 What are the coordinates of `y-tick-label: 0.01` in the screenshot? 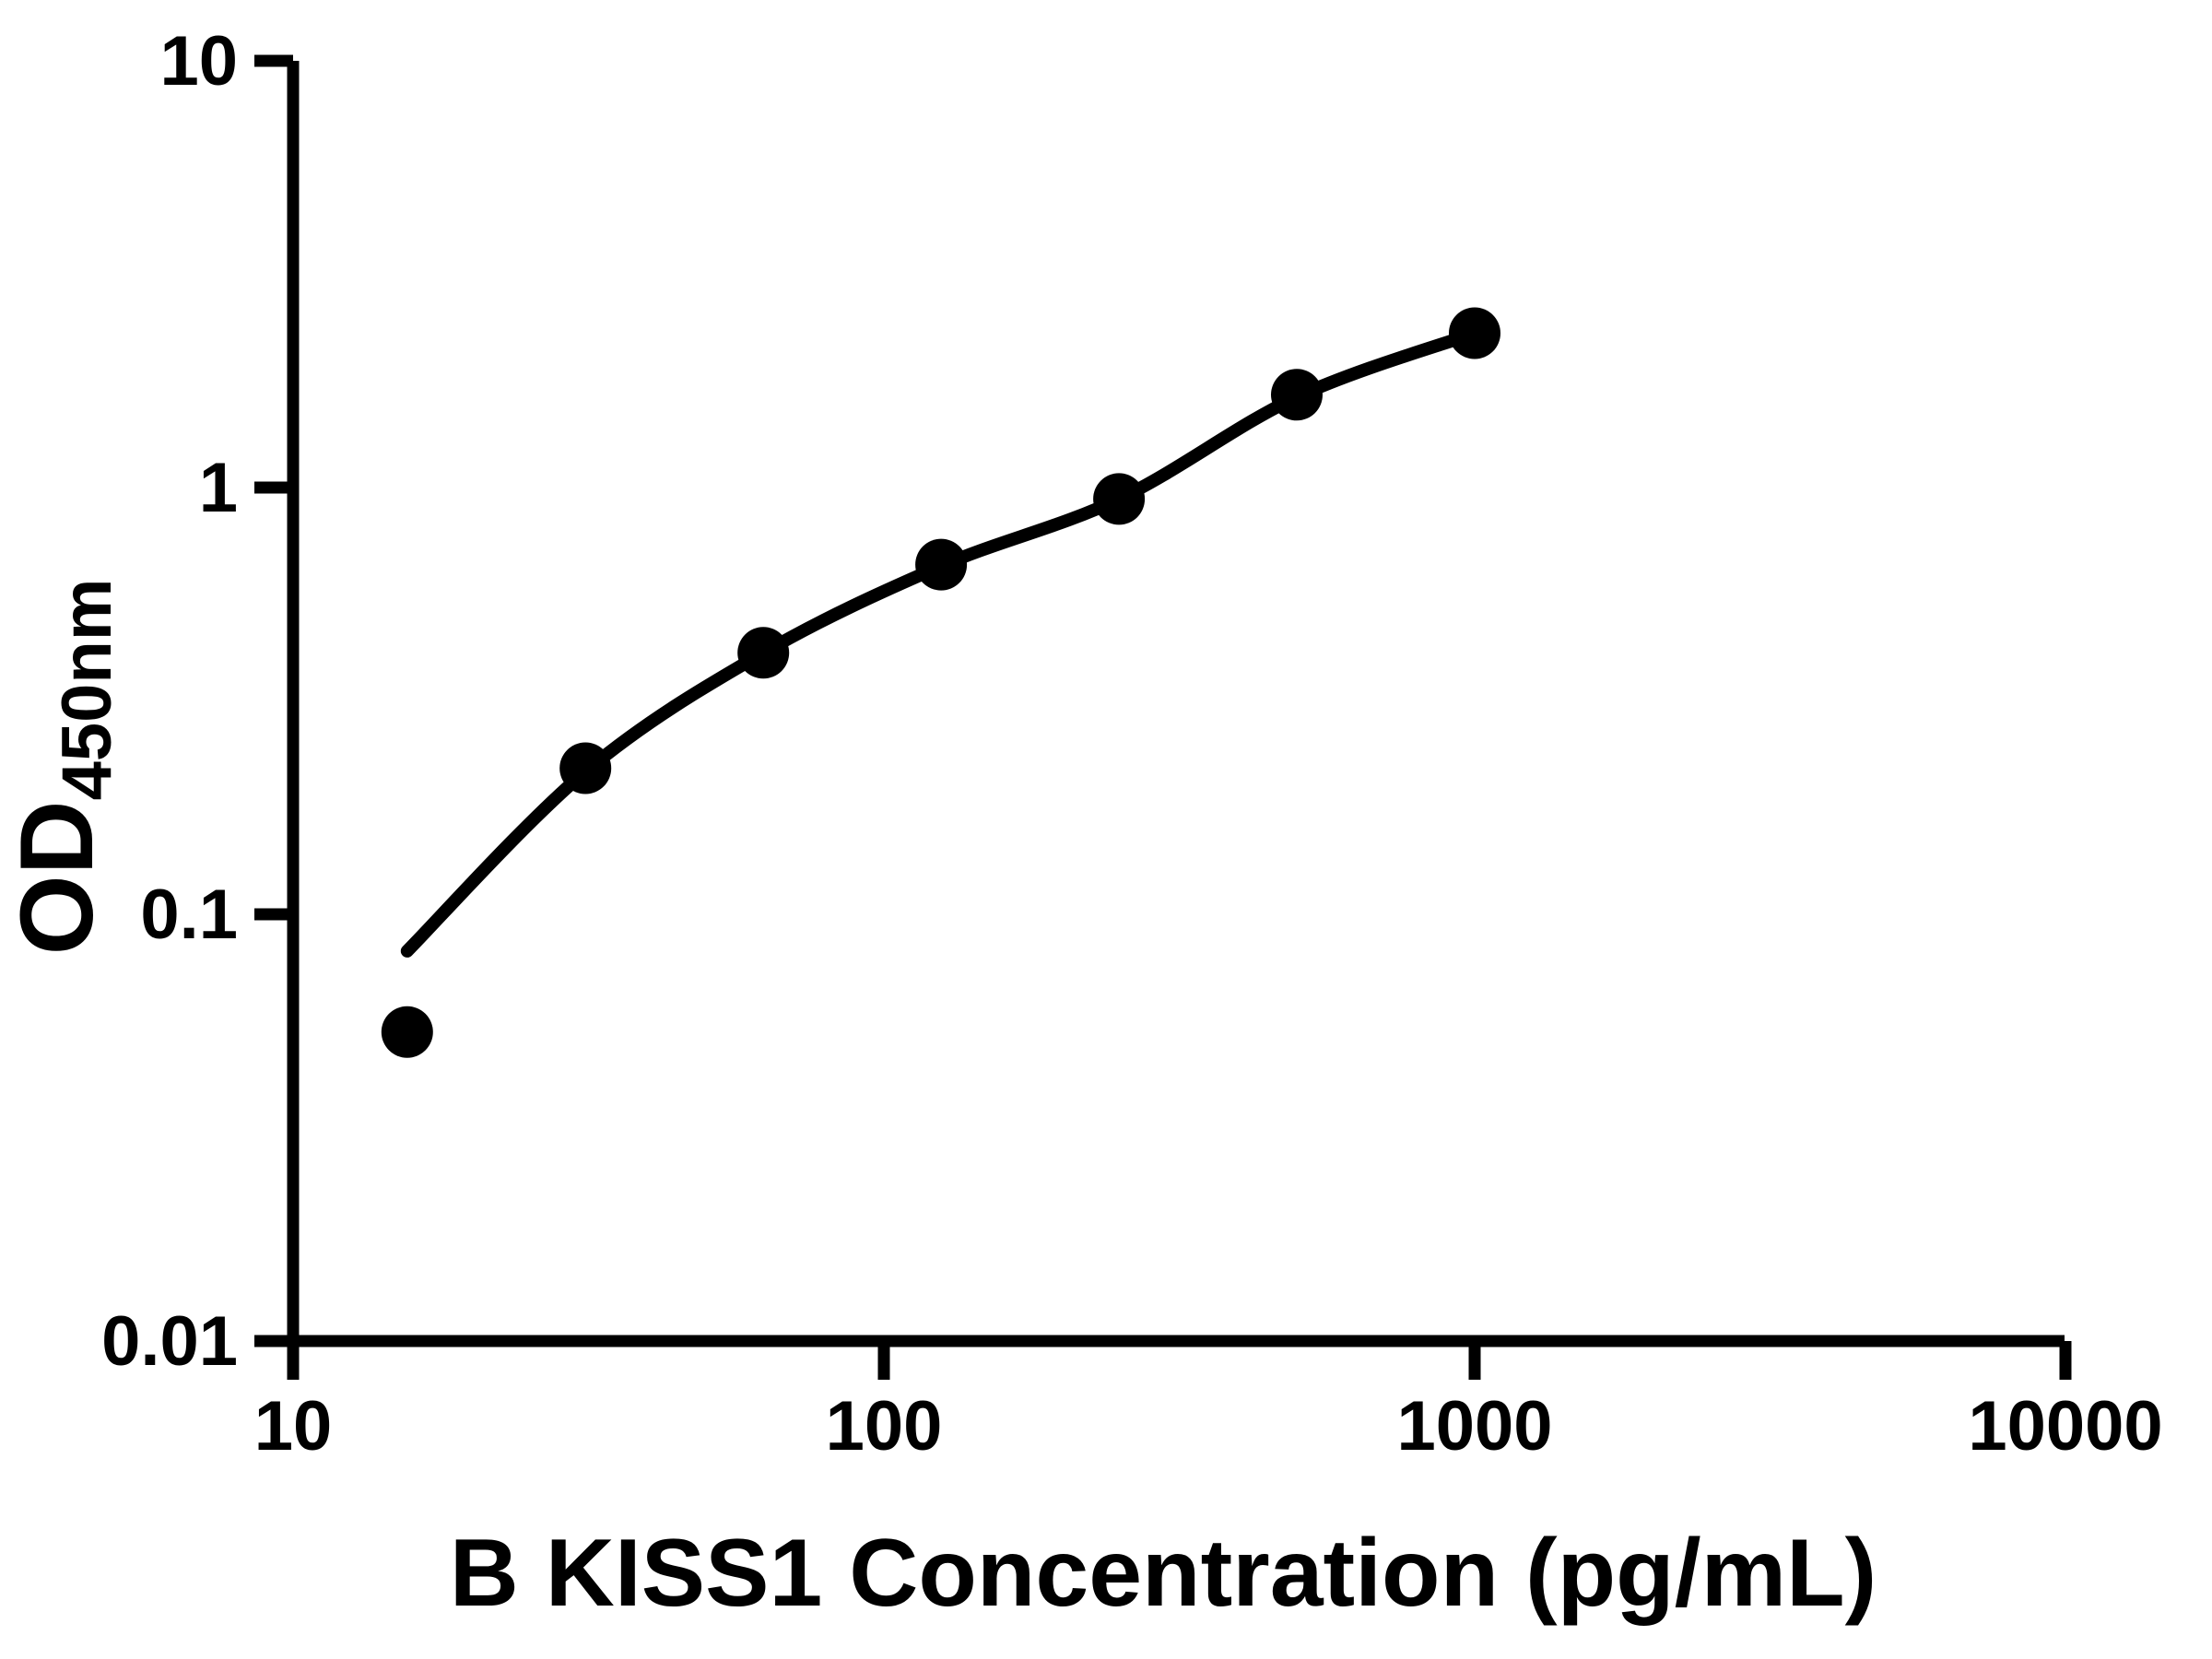 It's located at (169, 1341).